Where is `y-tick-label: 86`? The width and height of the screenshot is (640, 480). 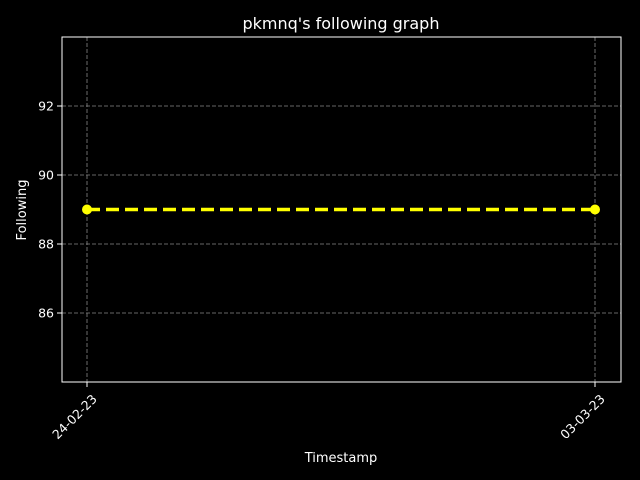
y-tick-label: 86 is located at coordinates (46, 313).